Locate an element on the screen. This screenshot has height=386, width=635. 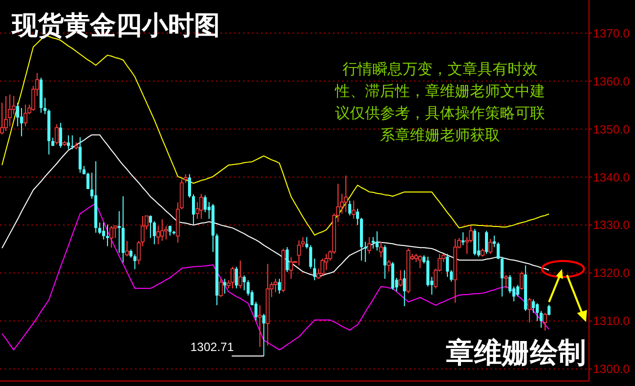
y-tick-label: 1350.0 is located at coordinates (611, 129).